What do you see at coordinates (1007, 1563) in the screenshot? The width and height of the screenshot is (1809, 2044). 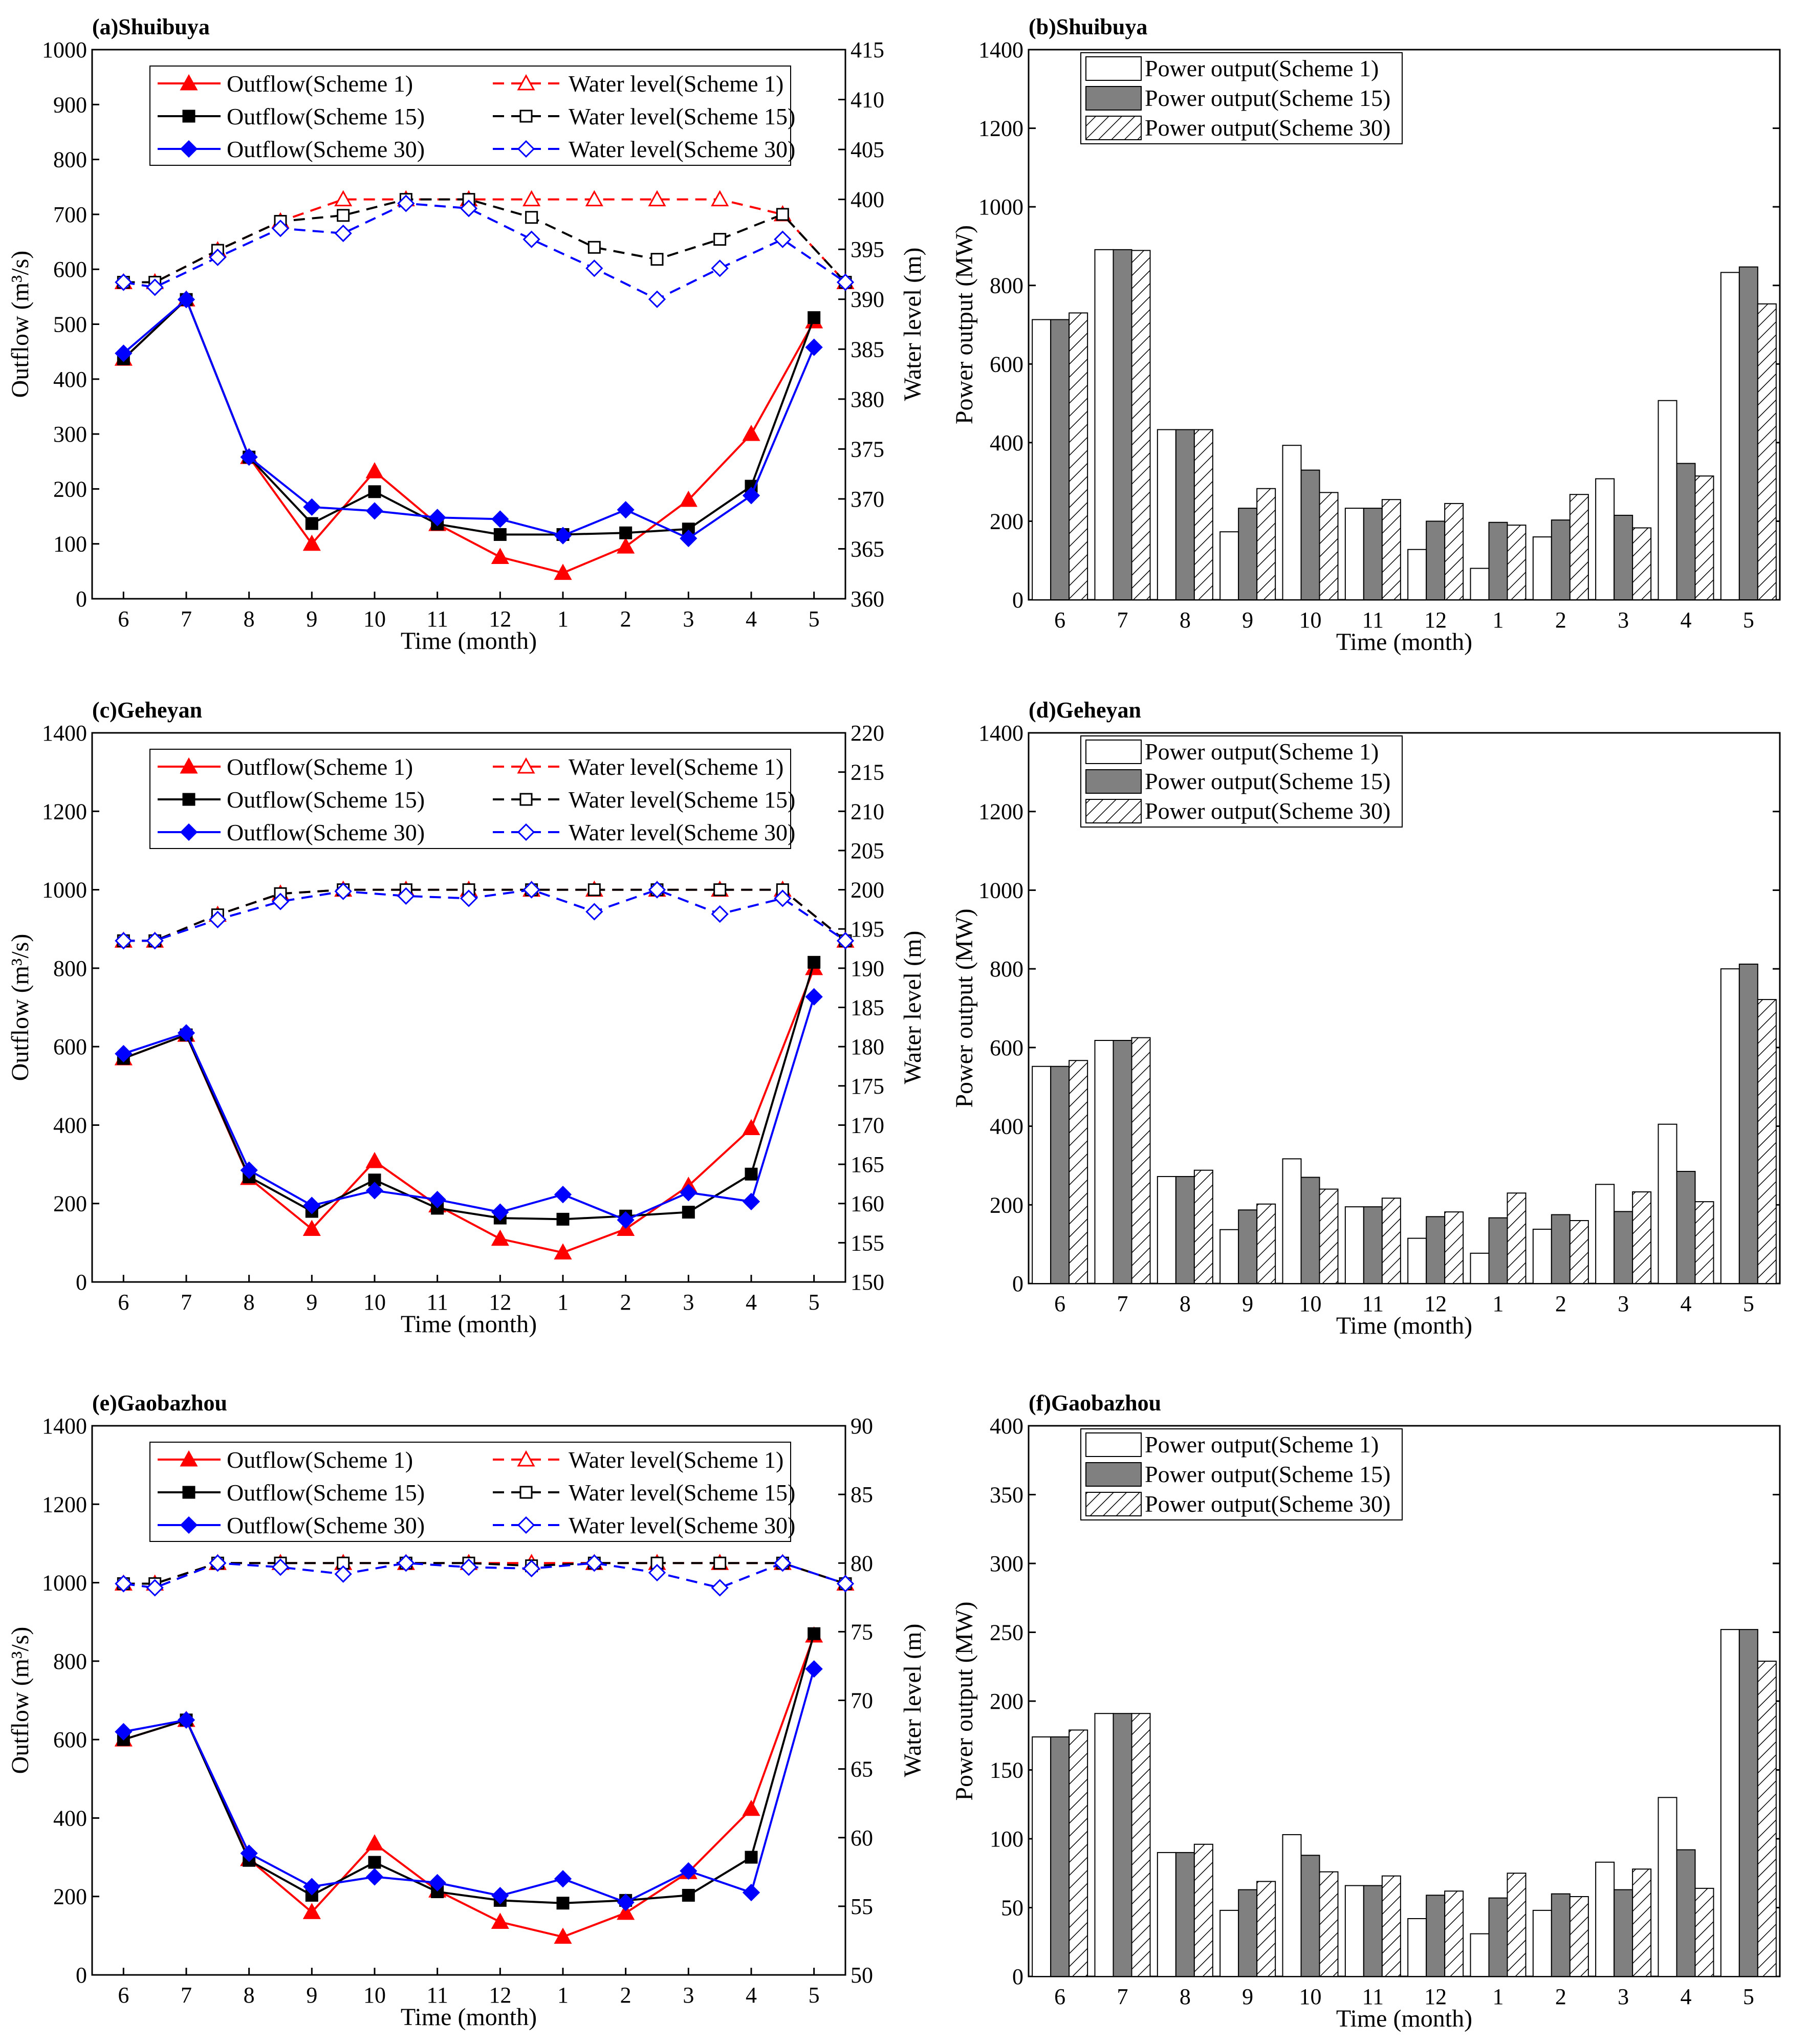 I see `y-tick-label: 300` at bounding box center [1007, 1563].